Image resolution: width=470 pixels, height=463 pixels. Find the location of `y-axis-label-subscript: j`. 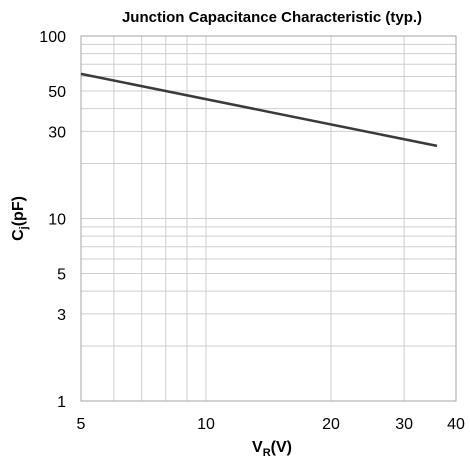

y-axis-label-subscript: j is located at coordinates (24, 228).